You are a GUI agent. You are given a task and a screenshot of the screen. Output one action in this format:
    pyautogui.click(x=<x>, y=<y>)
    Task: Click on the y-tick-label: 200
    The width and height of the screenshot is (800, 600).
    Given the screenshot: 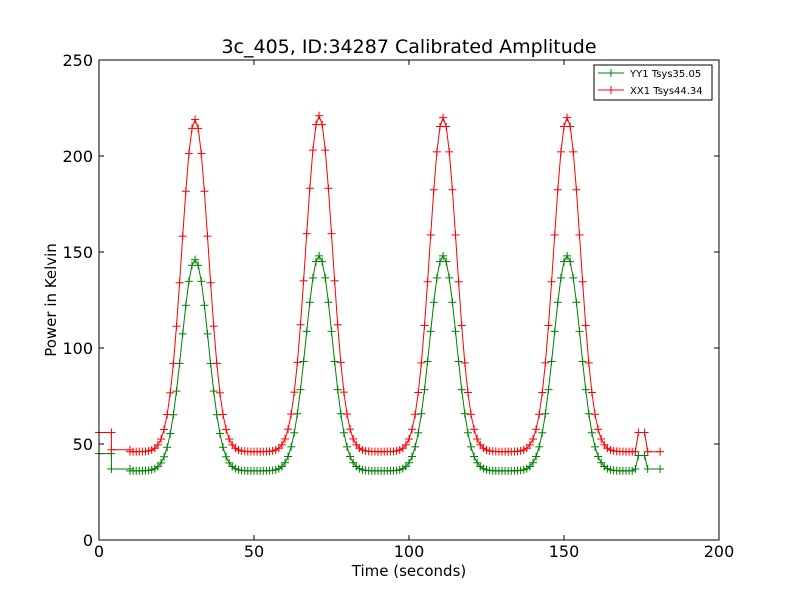 What is the action you would take?
    pyautogui.click(x=77, y=156)
    